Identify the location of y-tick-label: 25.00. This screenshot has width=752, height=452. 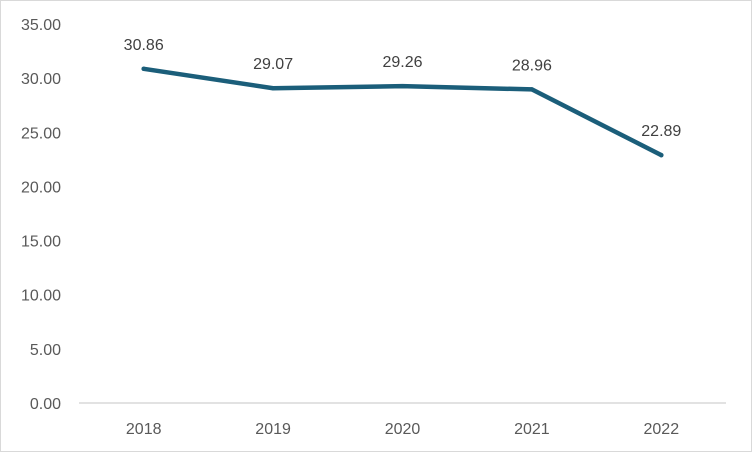
(41, 133).